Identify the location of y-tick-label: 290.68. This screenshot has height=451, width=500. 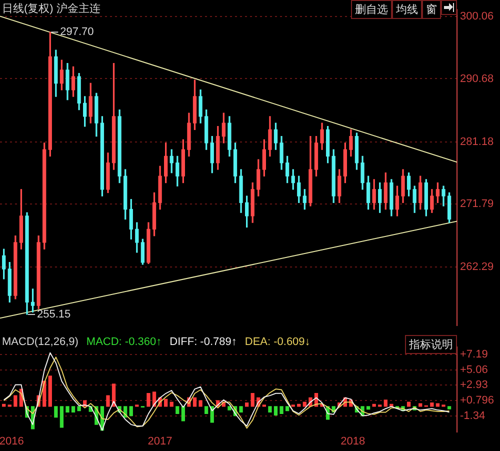
(477, 78).